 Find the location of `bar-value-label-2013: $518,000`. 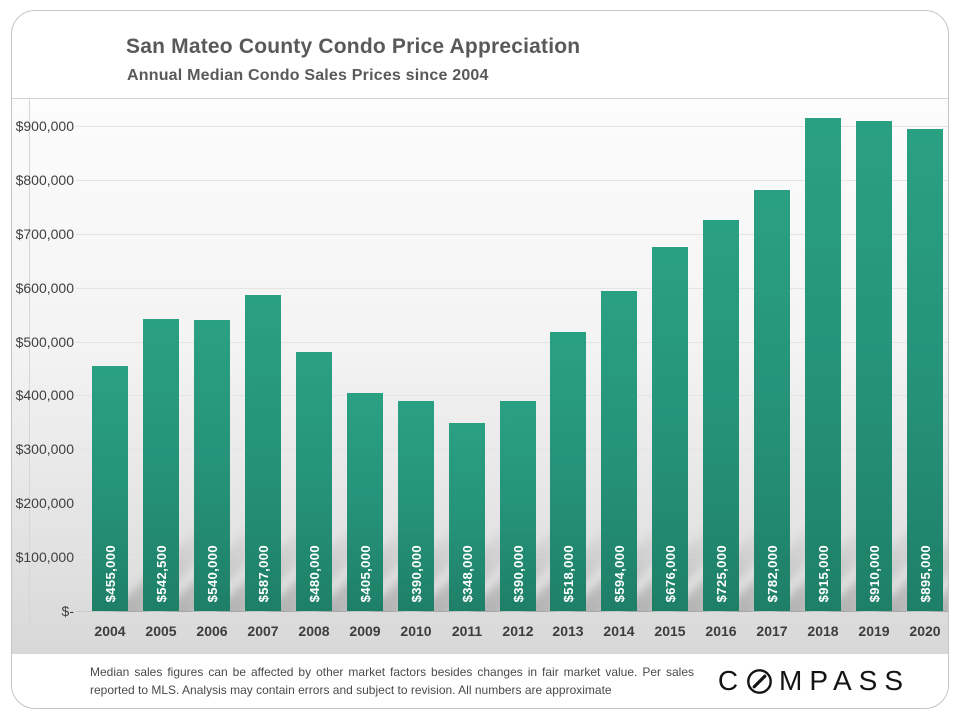

bar-value-label-2013: $518,000 is located at coordinates (568, 573).